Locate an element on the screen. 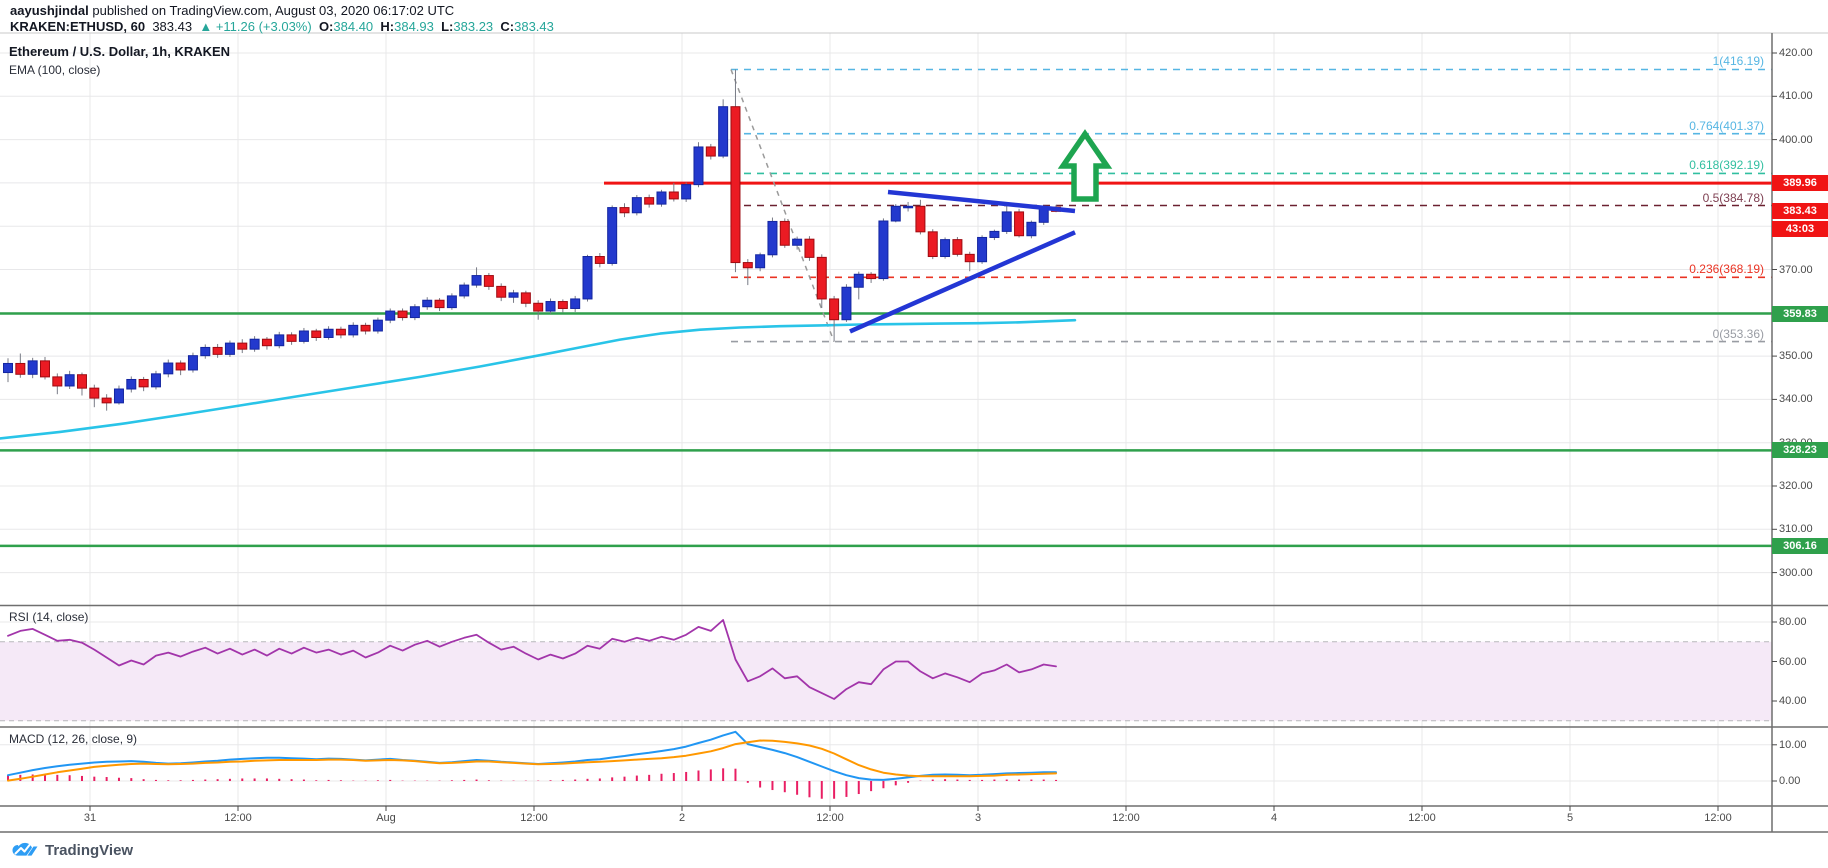  rsi-indicator-label: RSI (14, close) is located at coordinates (49, 617).